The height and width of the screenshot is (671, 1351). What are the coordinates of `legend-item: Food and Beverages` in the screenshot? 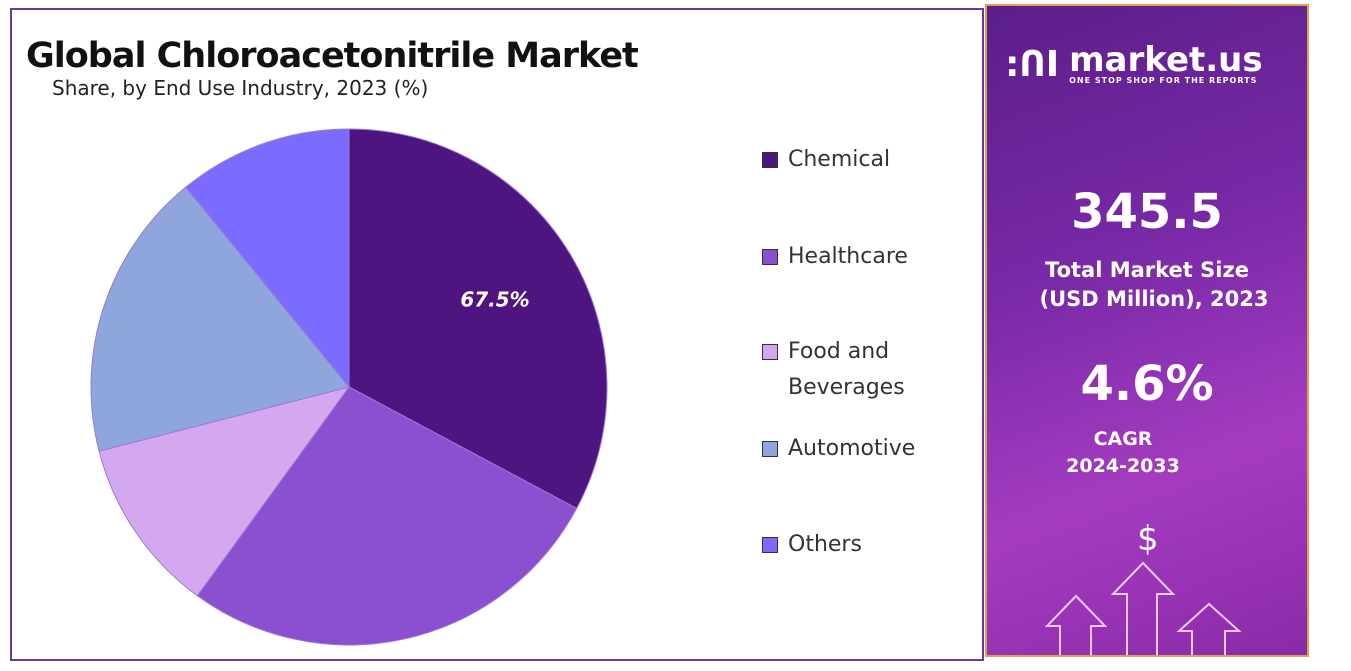 It's located at (862, 370).